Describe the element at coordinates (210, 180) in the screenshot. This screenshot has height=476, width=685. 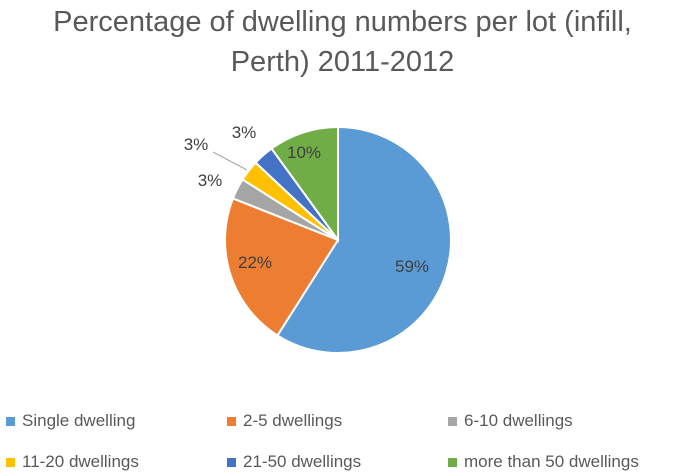
I see `data-label-3: 3%` at that location.